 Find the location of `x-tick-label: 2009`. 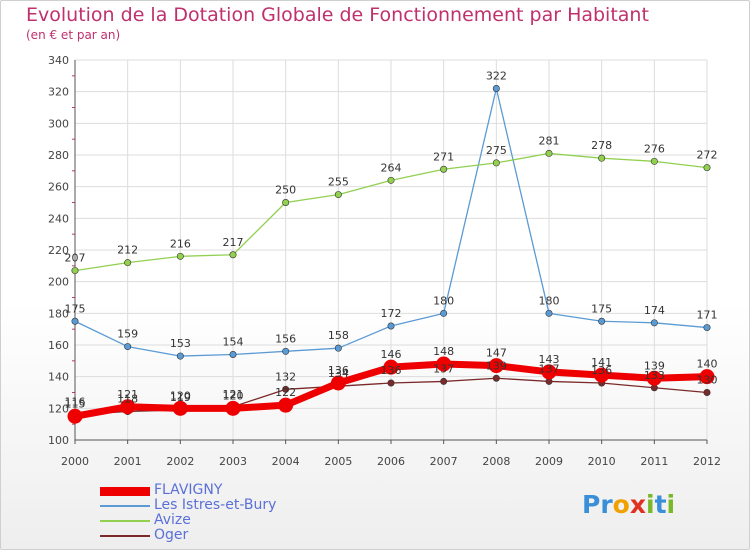

x-tick-label: 2009 is located at coordinates (549, 461).